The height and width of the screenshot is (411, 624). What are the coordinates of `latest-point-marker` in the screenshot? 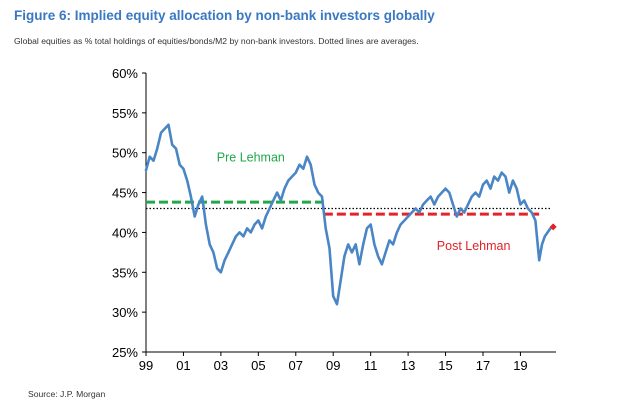 It's located at (553, 227).